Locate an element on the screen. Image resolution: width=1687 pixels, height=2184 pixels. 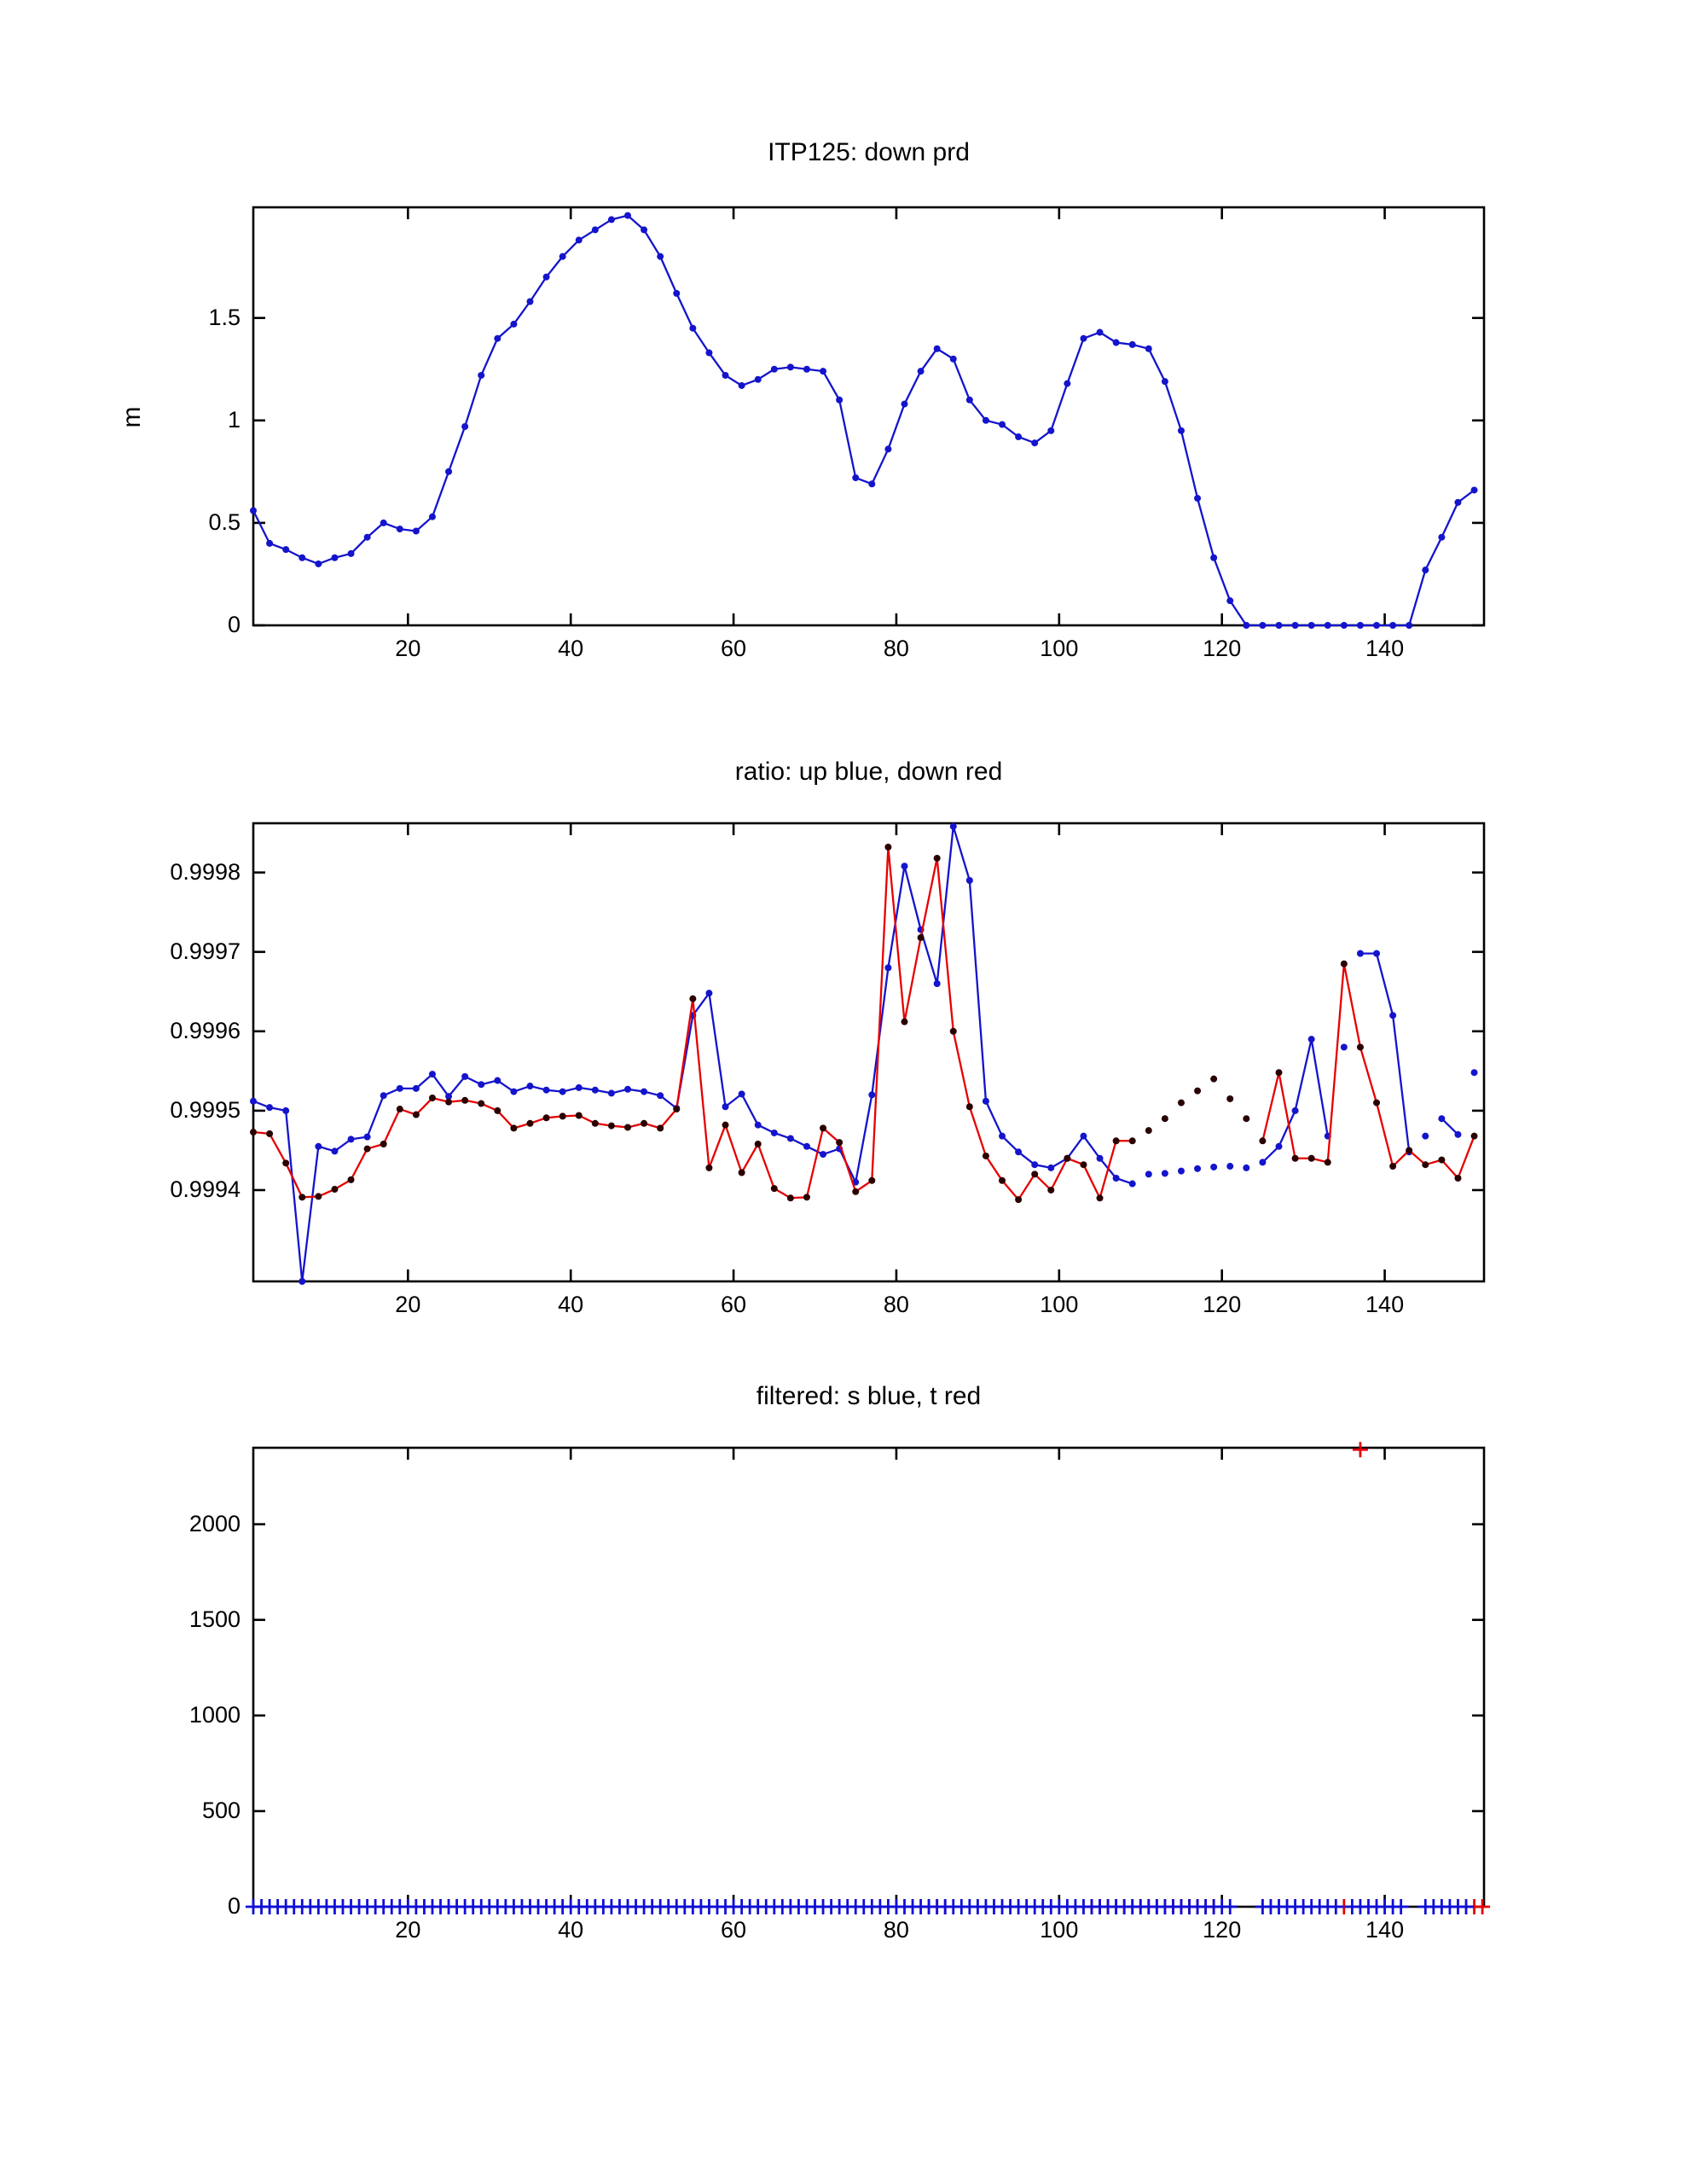
chart2-title: ratio: up blue, down red is located at coordinates (868, 772).